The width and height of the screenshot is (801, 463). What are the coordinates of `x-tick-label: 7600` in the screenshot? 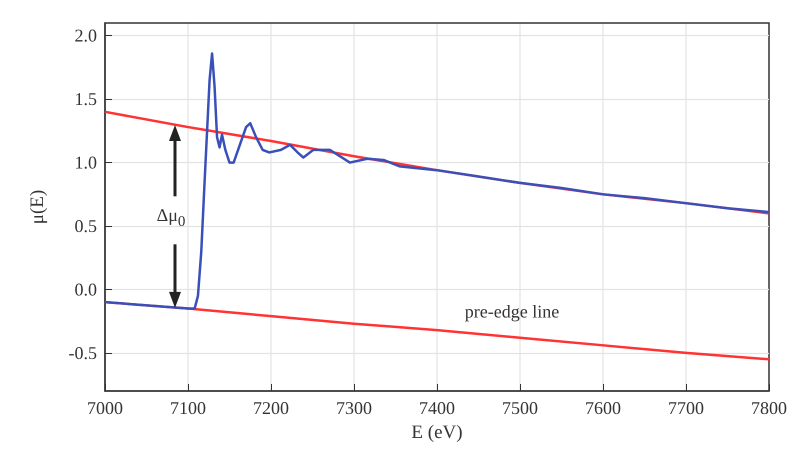 It's located at (603, 408).